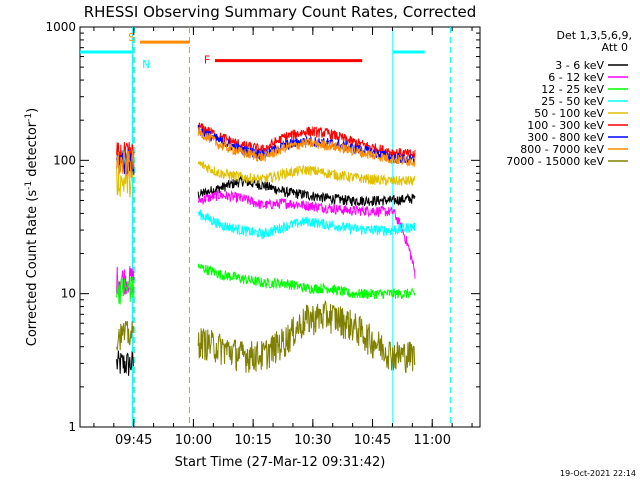  Describe the element at coordinates (615, 47) in the screenshot. I see `legend-header-2: Att 0` at that location.